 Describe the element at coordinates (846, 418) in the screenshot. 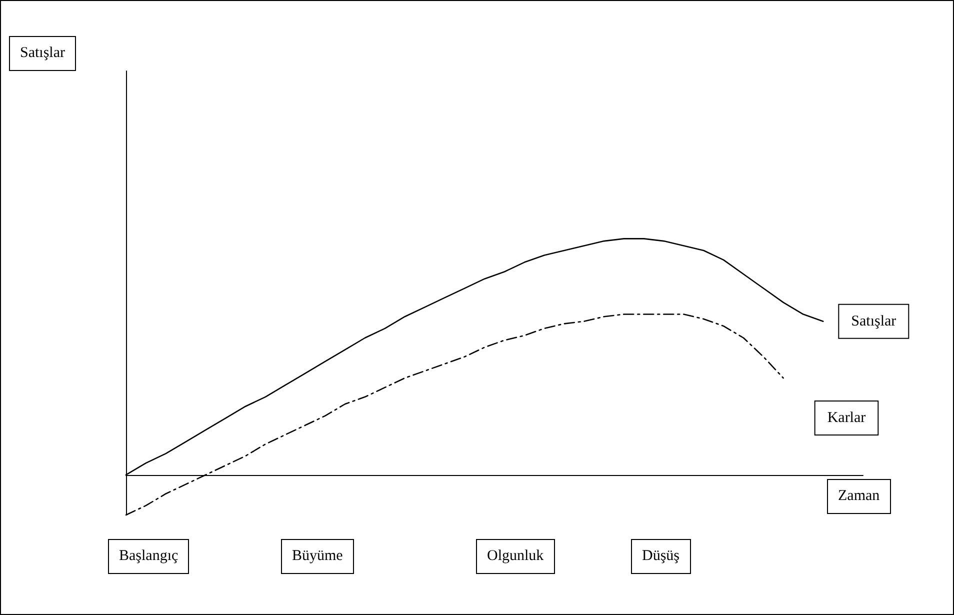

I see `text: Karlar` at that location.